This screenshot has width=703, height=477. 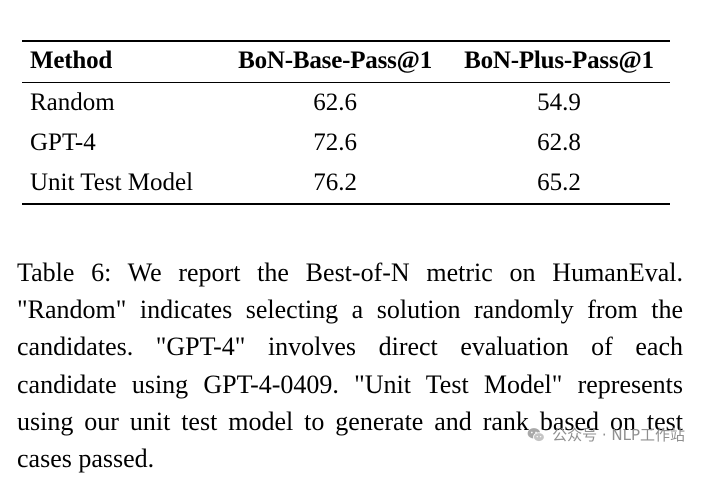 What do you see at coordinates (559, 60) in the screenshot?
I see `header-bon-plus-pass1: BoN-Plus-Pass@1` at bounding box center [559, 60].